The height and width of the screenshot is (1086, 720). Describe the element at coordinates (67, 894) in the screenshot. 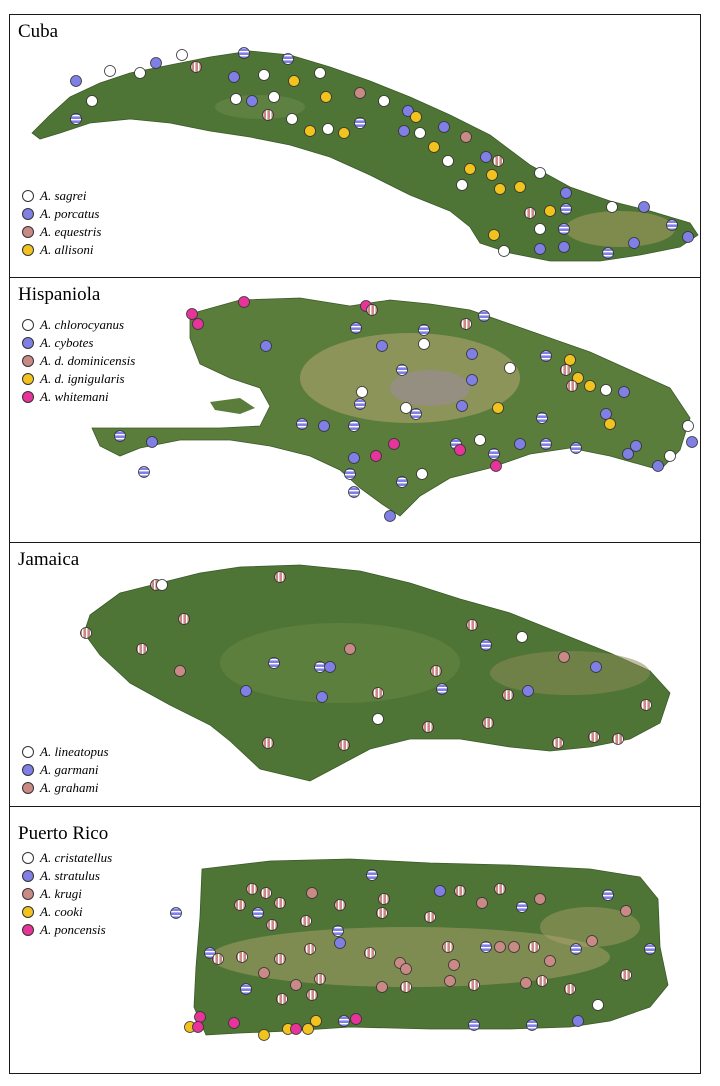

I see `legend-item: A. krugi` at that location.